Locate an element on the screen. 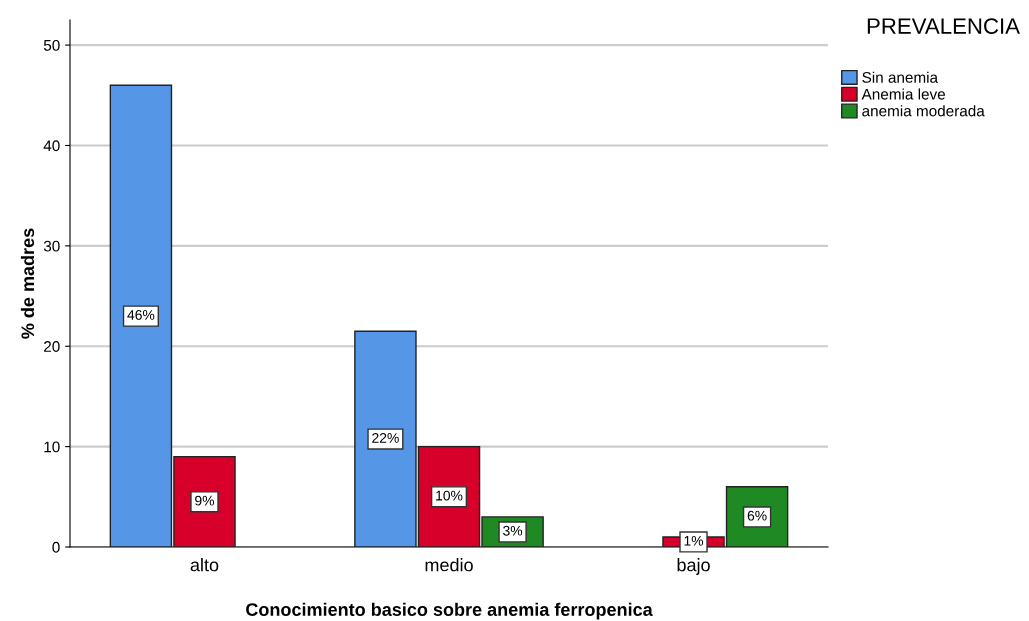 This screenshot has width=1029, height=621. x-tick-label: bajo is located at coordinates (693, 566).